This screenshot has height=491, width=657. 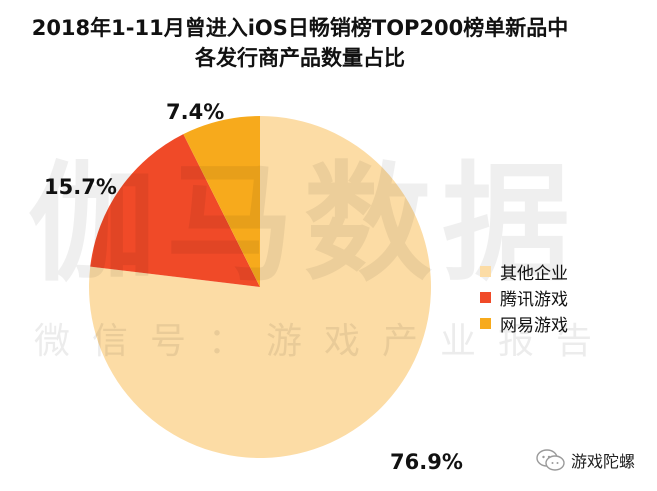 What do you see at coordinates (175, 210) in the screenshot?
I see `pie-slice-tencent` at bounding box center [175, 210].